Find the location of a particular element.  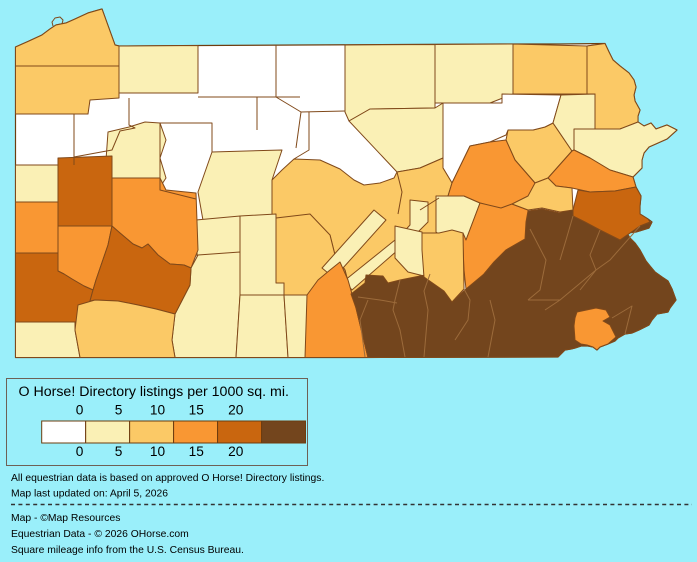

svg-text: Map - ©Map Resources is located at coordinates (65, 518).